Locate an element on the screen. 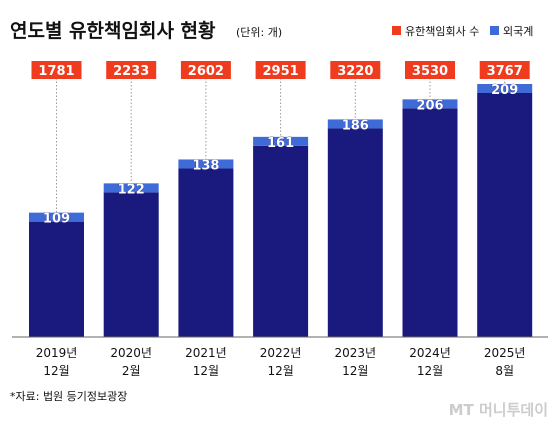 The height and width of the screenshot is (433, 560). x-tick-label-year: 2023년 is located at coordinates (356, 353).